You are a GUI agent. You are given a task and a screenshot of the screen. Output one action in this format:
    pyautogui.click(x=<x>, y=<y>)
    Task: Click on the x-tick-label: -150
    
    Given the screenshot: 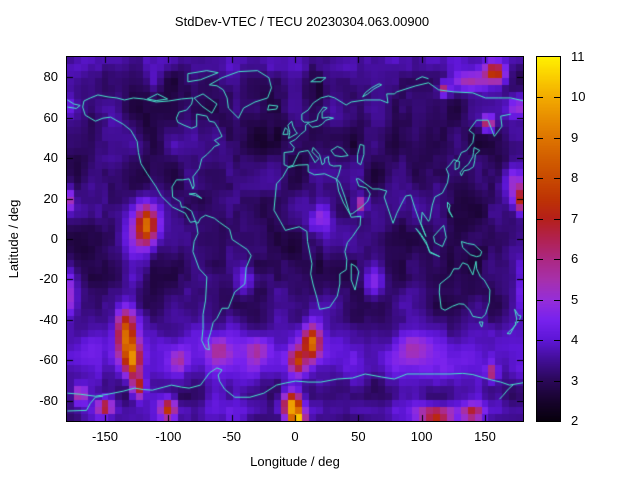 What is the action you would take?
    pyautogui.click(x=105, y=436)
    